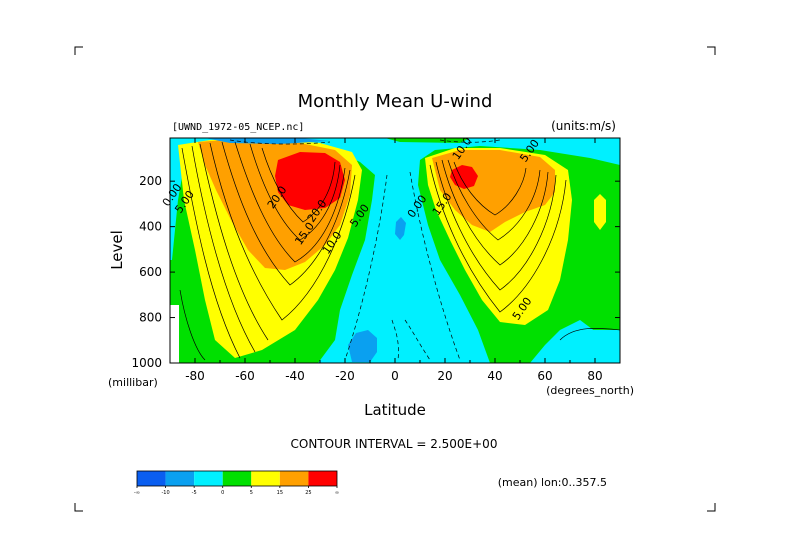  Describe the element at coordinates (444, 376) in the screenshot. I see `x-tick-label: 20` at that location.